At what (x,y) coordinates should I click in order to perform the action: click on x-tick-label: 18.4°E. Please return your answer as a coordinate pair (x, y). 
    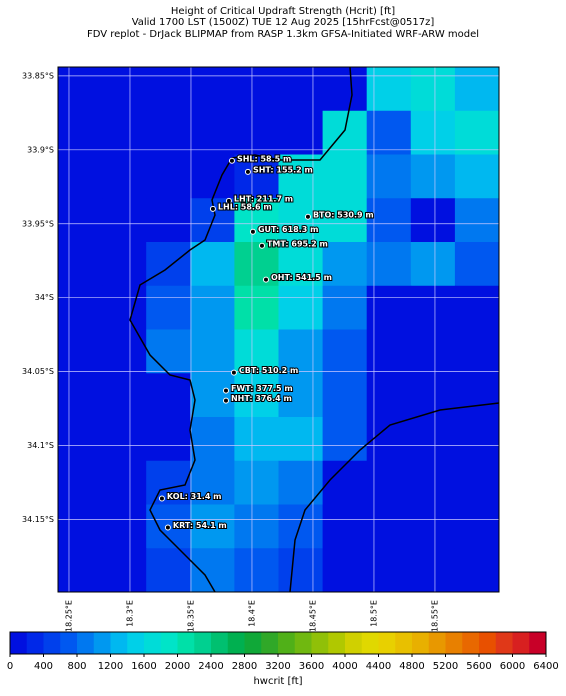
    Looking at the image, I should click on (251, 613).